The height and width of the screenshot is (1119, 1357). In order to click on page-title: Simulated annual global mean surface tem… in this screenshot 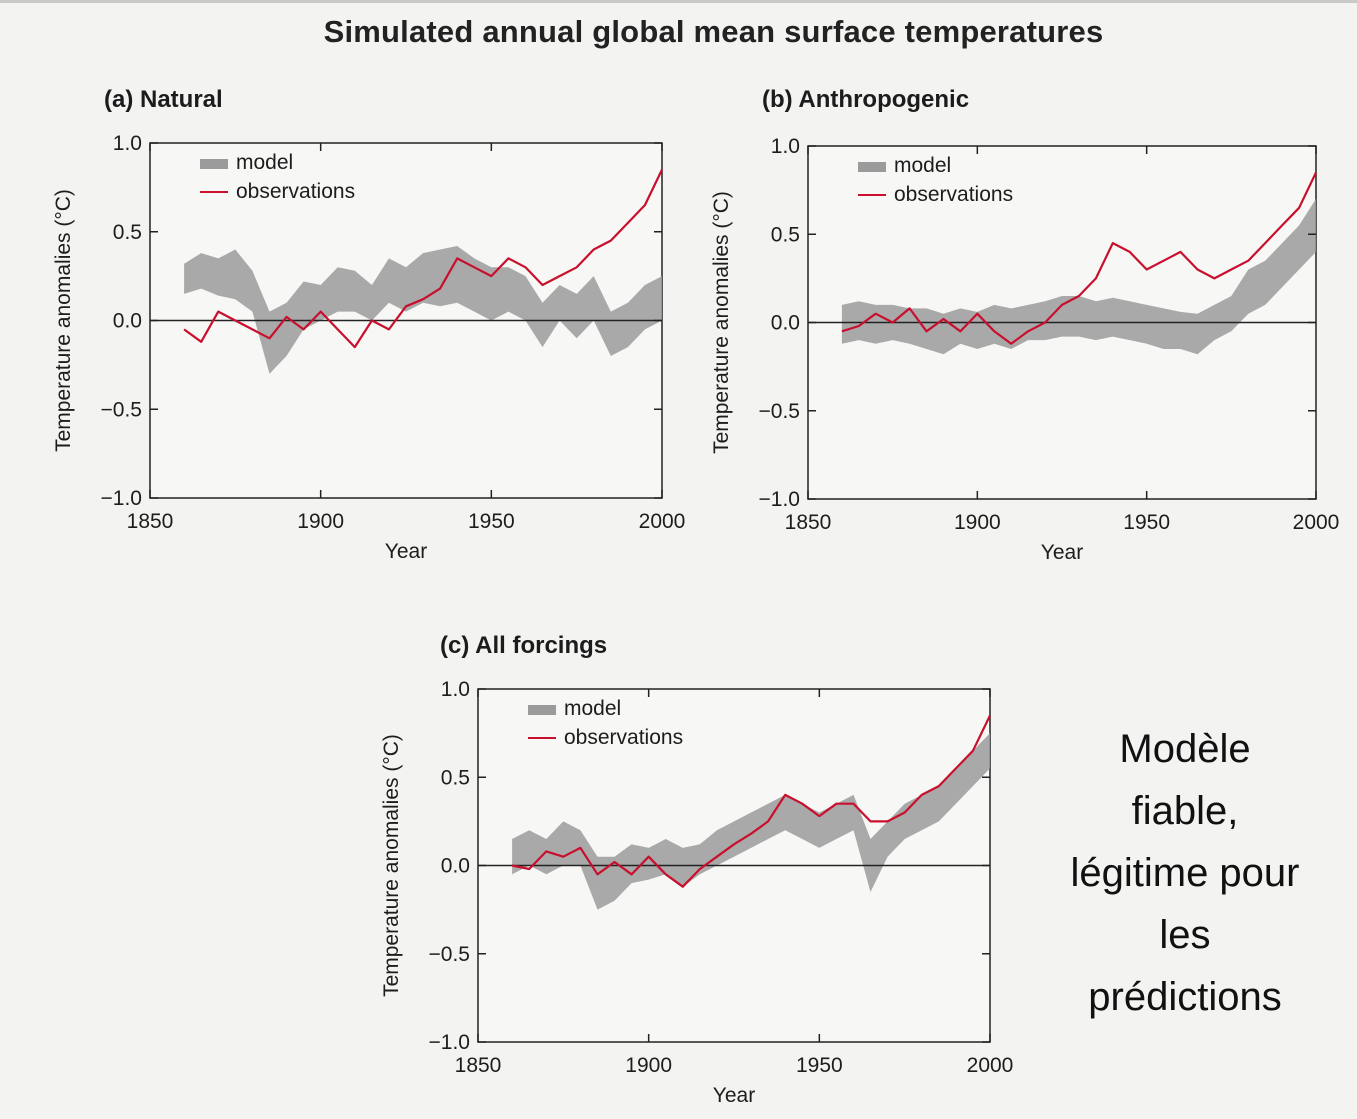, I will do `click(713, 31)`.